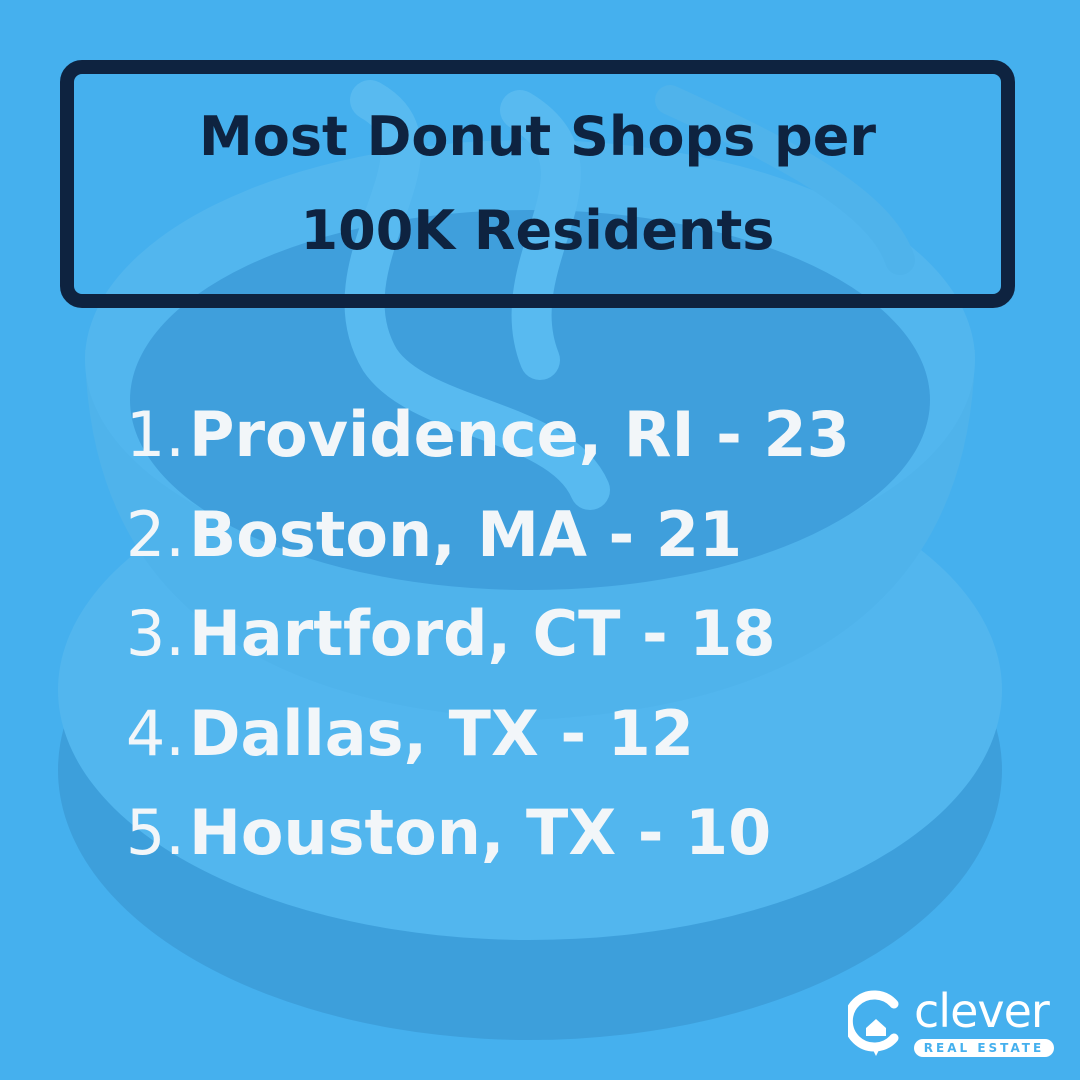 Image resolution: width=1080 pixels, height=1080 pixels. What do you see at coordinates (873, 1023) in the screenshot?
I see `logo-icon` at bounding box center [873, 1023].